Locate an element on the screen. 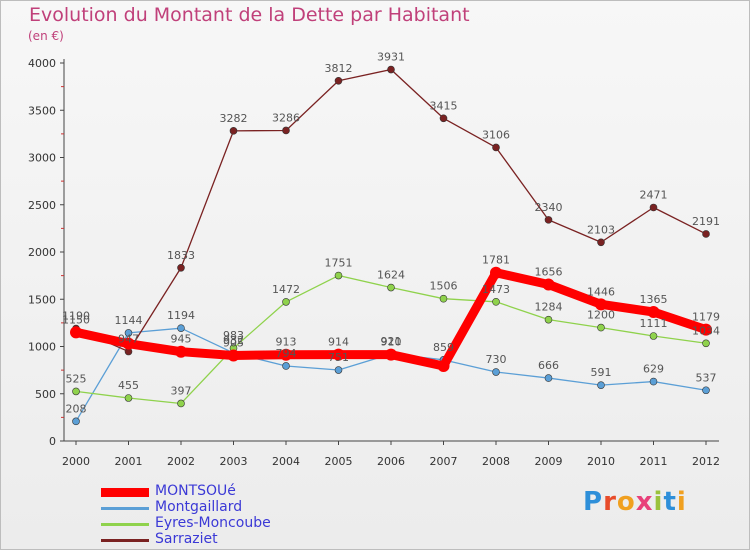 The image size is (750, 550). data-label: 913 is located at coordinates (286, 342).